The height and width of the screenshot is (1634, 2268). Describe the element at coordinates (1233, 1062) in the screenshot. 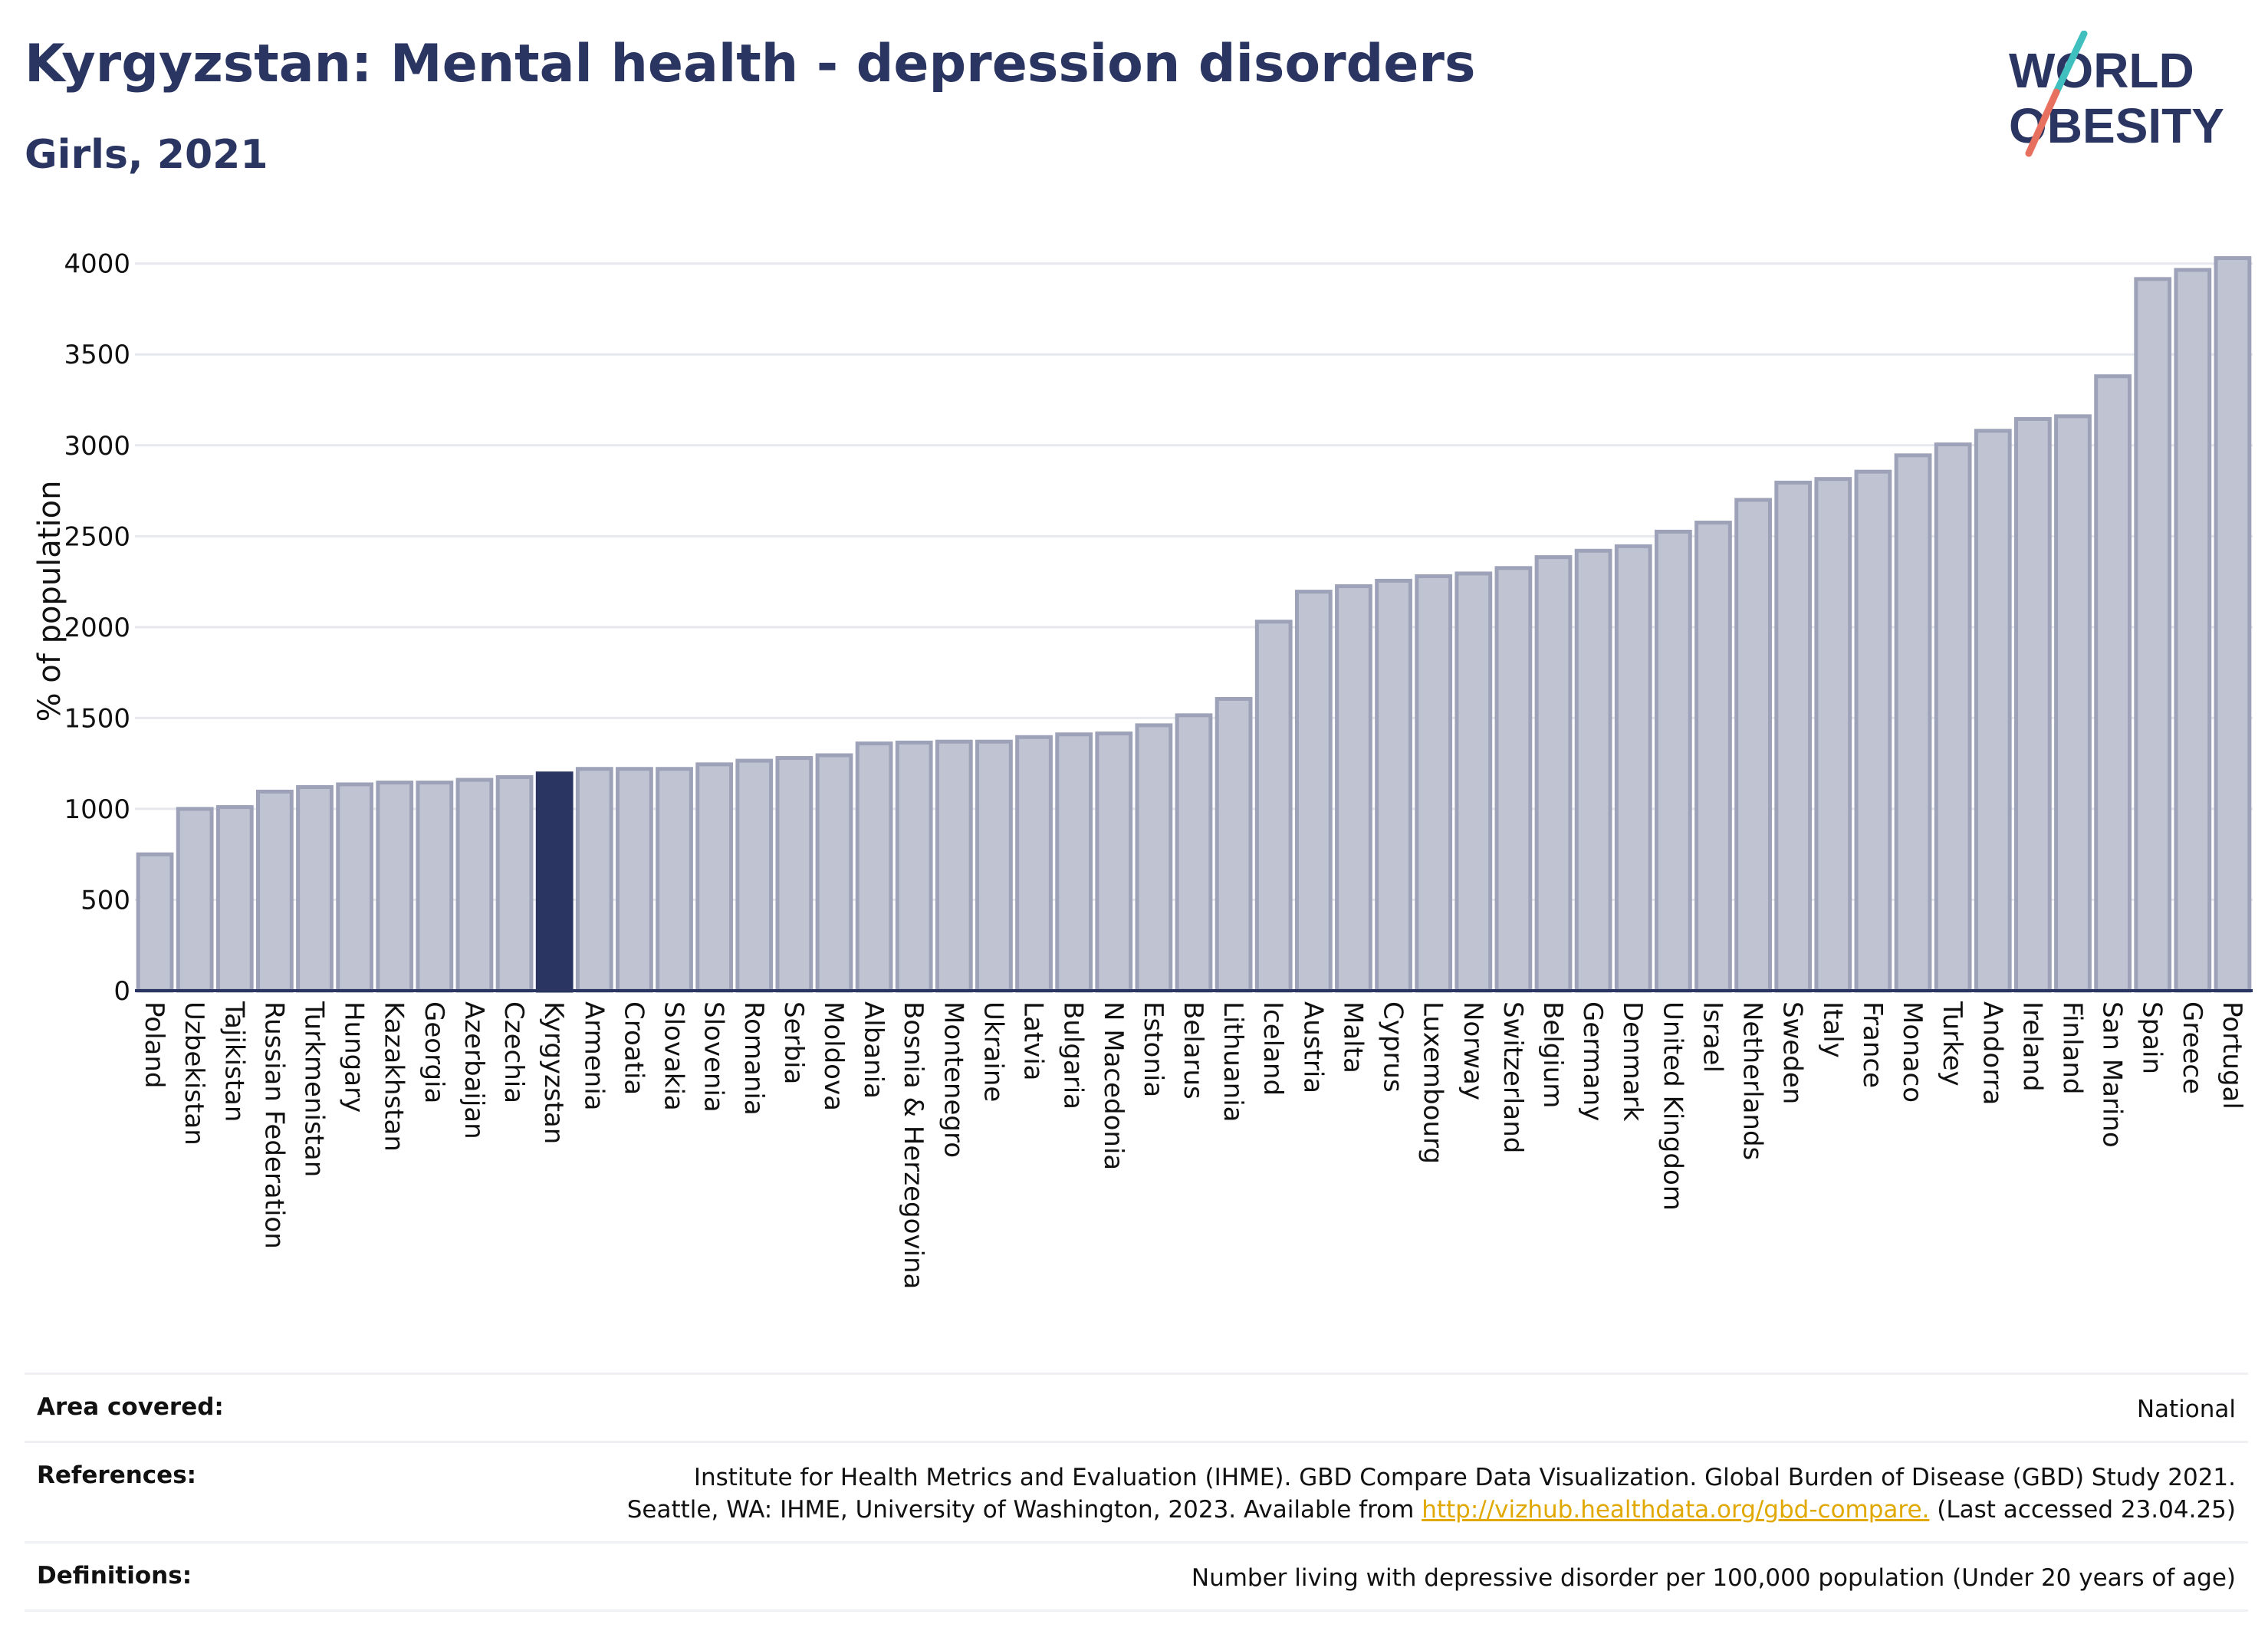

I see `x-tick-label: Lithuania` at that location.